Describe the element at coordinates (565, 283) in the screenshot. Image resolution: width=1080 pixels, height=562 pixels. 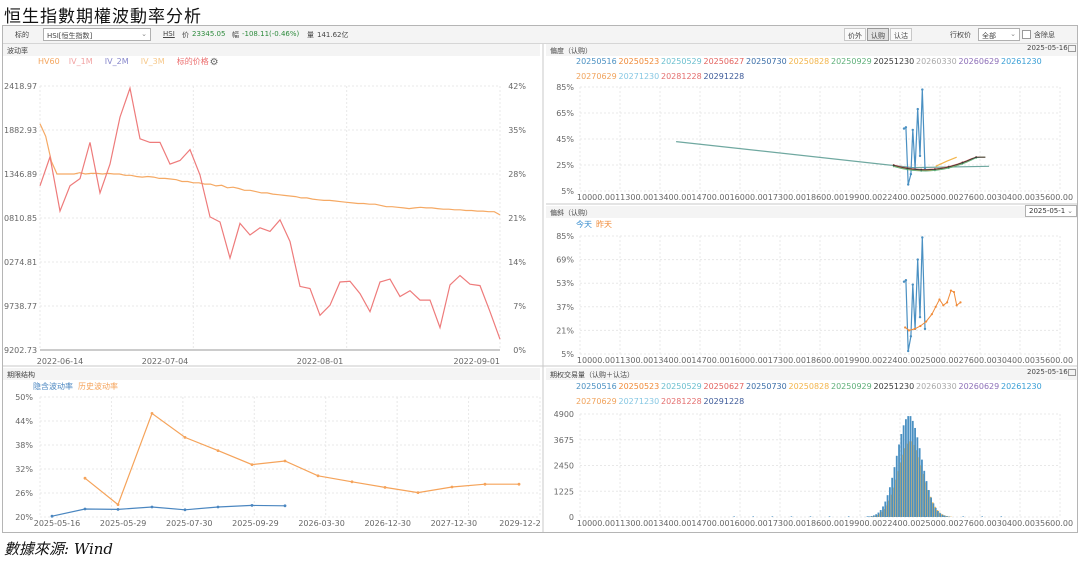
I see `y-tick-label: 53%` at that location.